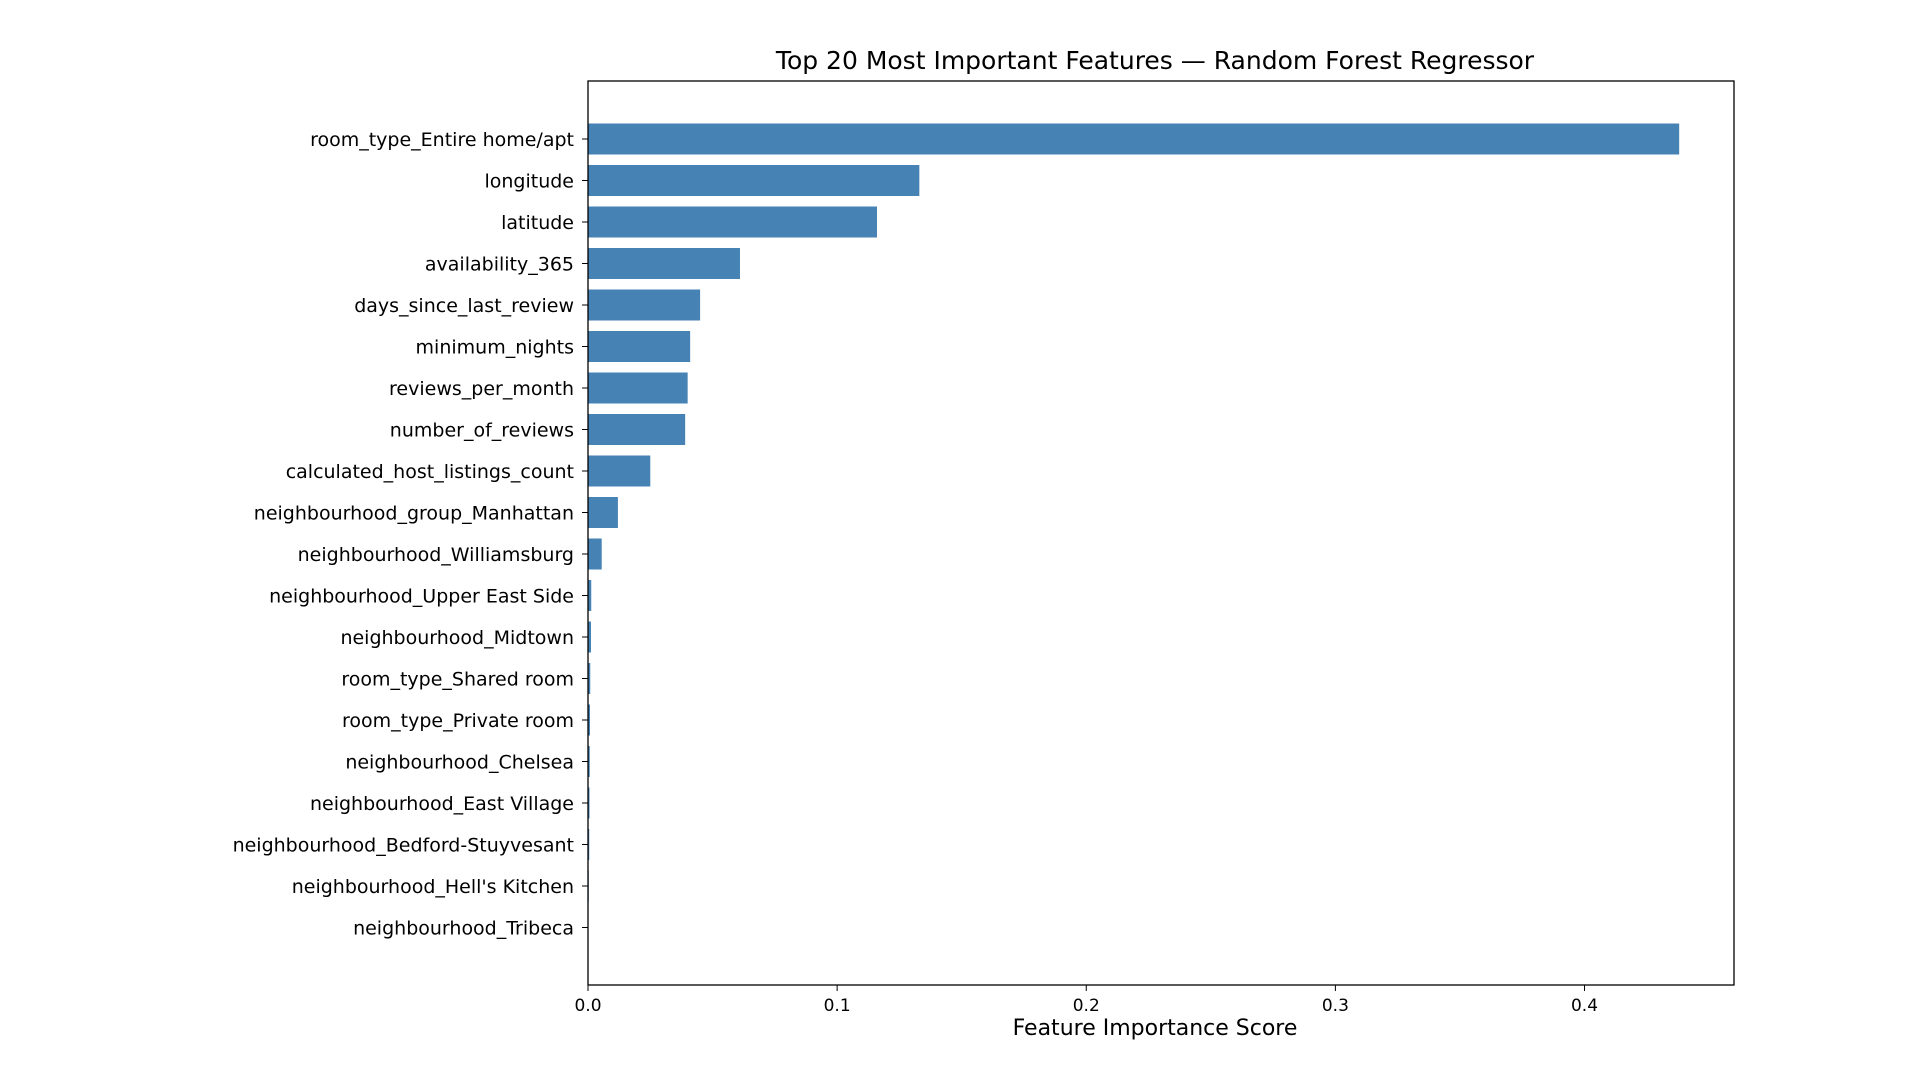 This screenshot has width=1920, height=1084. What do you see at coordinates (442, 140) in the screenshot?
I see `y-tick-label-0: room_type_Entire home/apt` at bounding box center [442, 140].